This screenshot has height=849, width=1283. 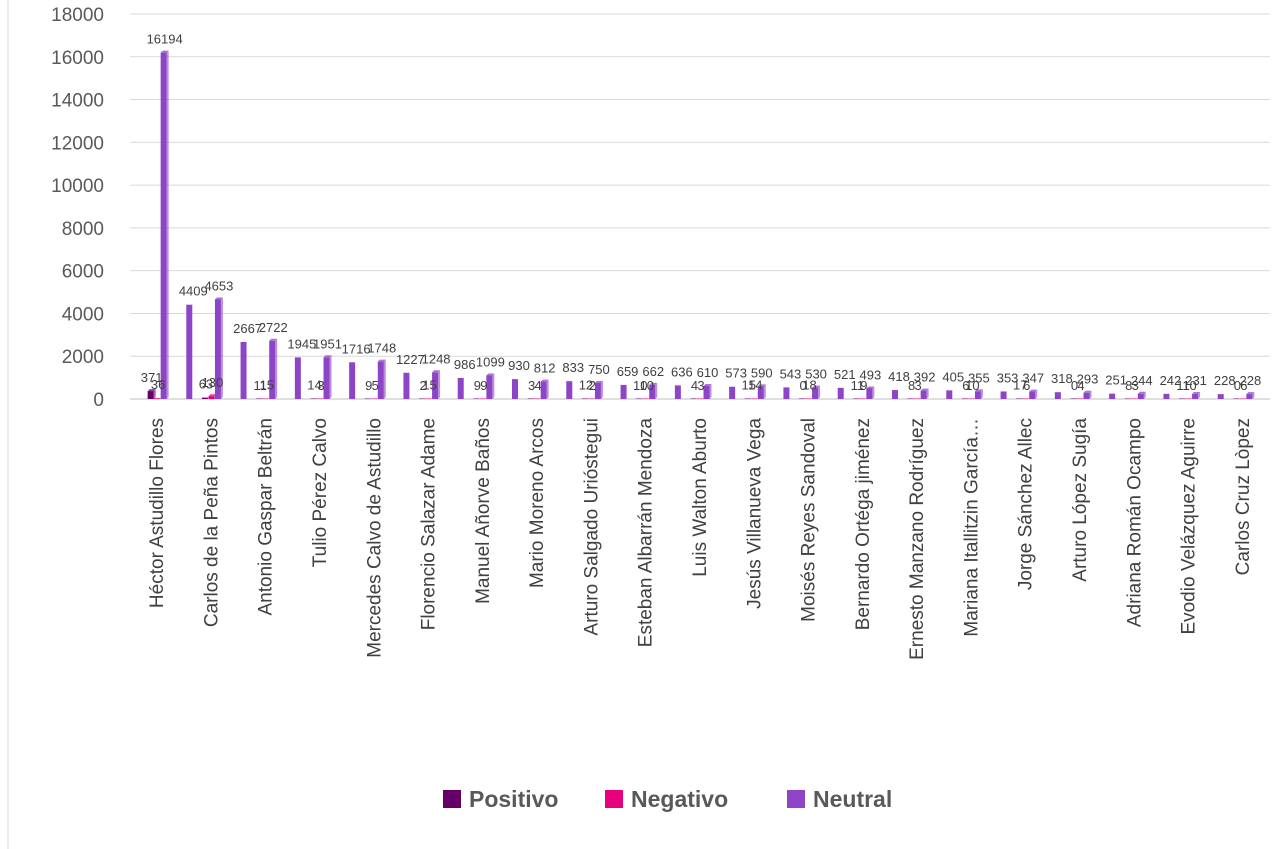 I want to click on data-label-positivo: 3, so click(x=531, y=385).